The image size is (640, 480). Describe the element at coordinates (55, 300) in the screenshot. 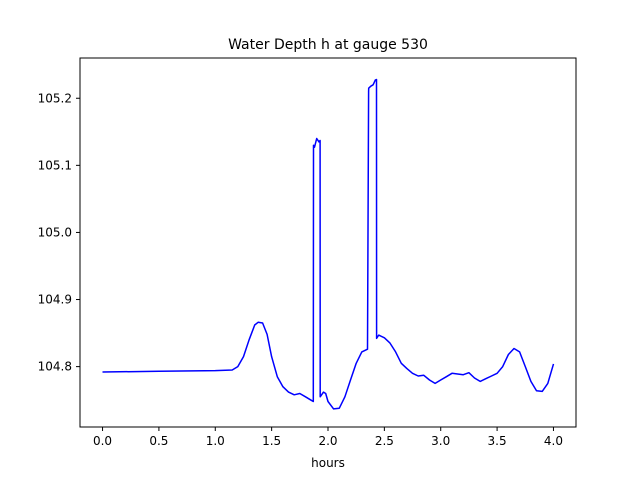

I see `y-tick-label: 104.9` at that location.